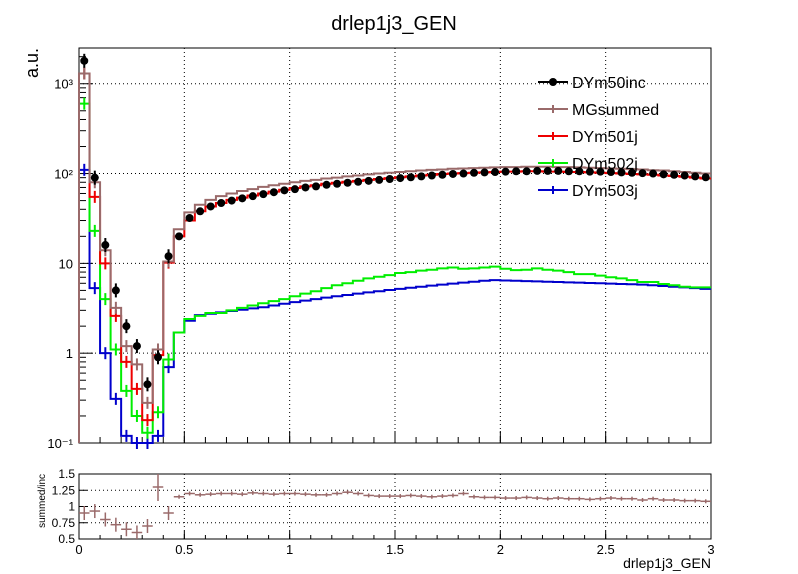 The image size is (798, 574). I want to click on ratio-y-tick-label: 1.25, so click(64, 490).